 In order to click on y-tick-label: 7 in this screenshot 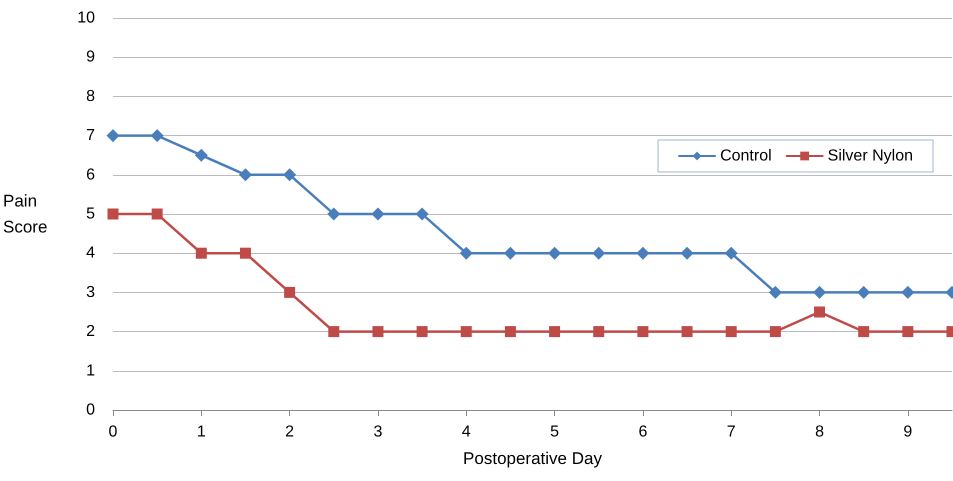, I will do `click(91, 135)`.